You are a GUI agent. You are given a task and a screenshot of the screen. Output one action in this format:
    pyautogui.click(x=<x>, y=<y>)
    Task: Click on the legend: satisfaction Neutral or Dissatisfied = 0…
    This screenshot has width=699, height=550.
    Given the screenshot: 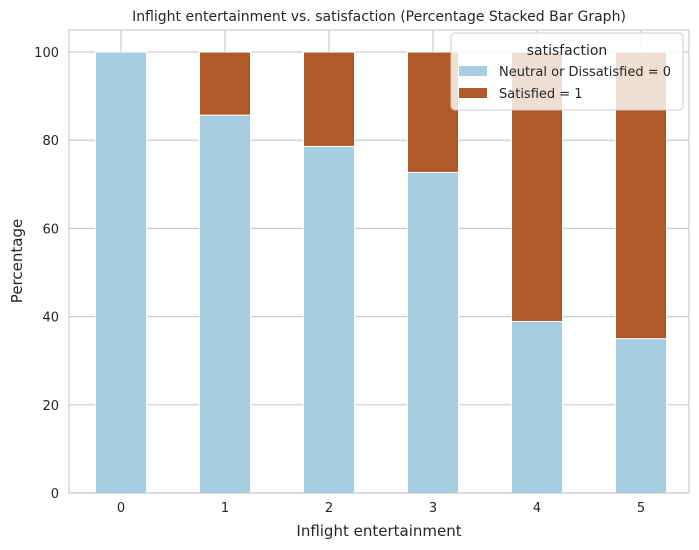 What is the action you would take?
    pyautogui.click(x=567, y=71)
    